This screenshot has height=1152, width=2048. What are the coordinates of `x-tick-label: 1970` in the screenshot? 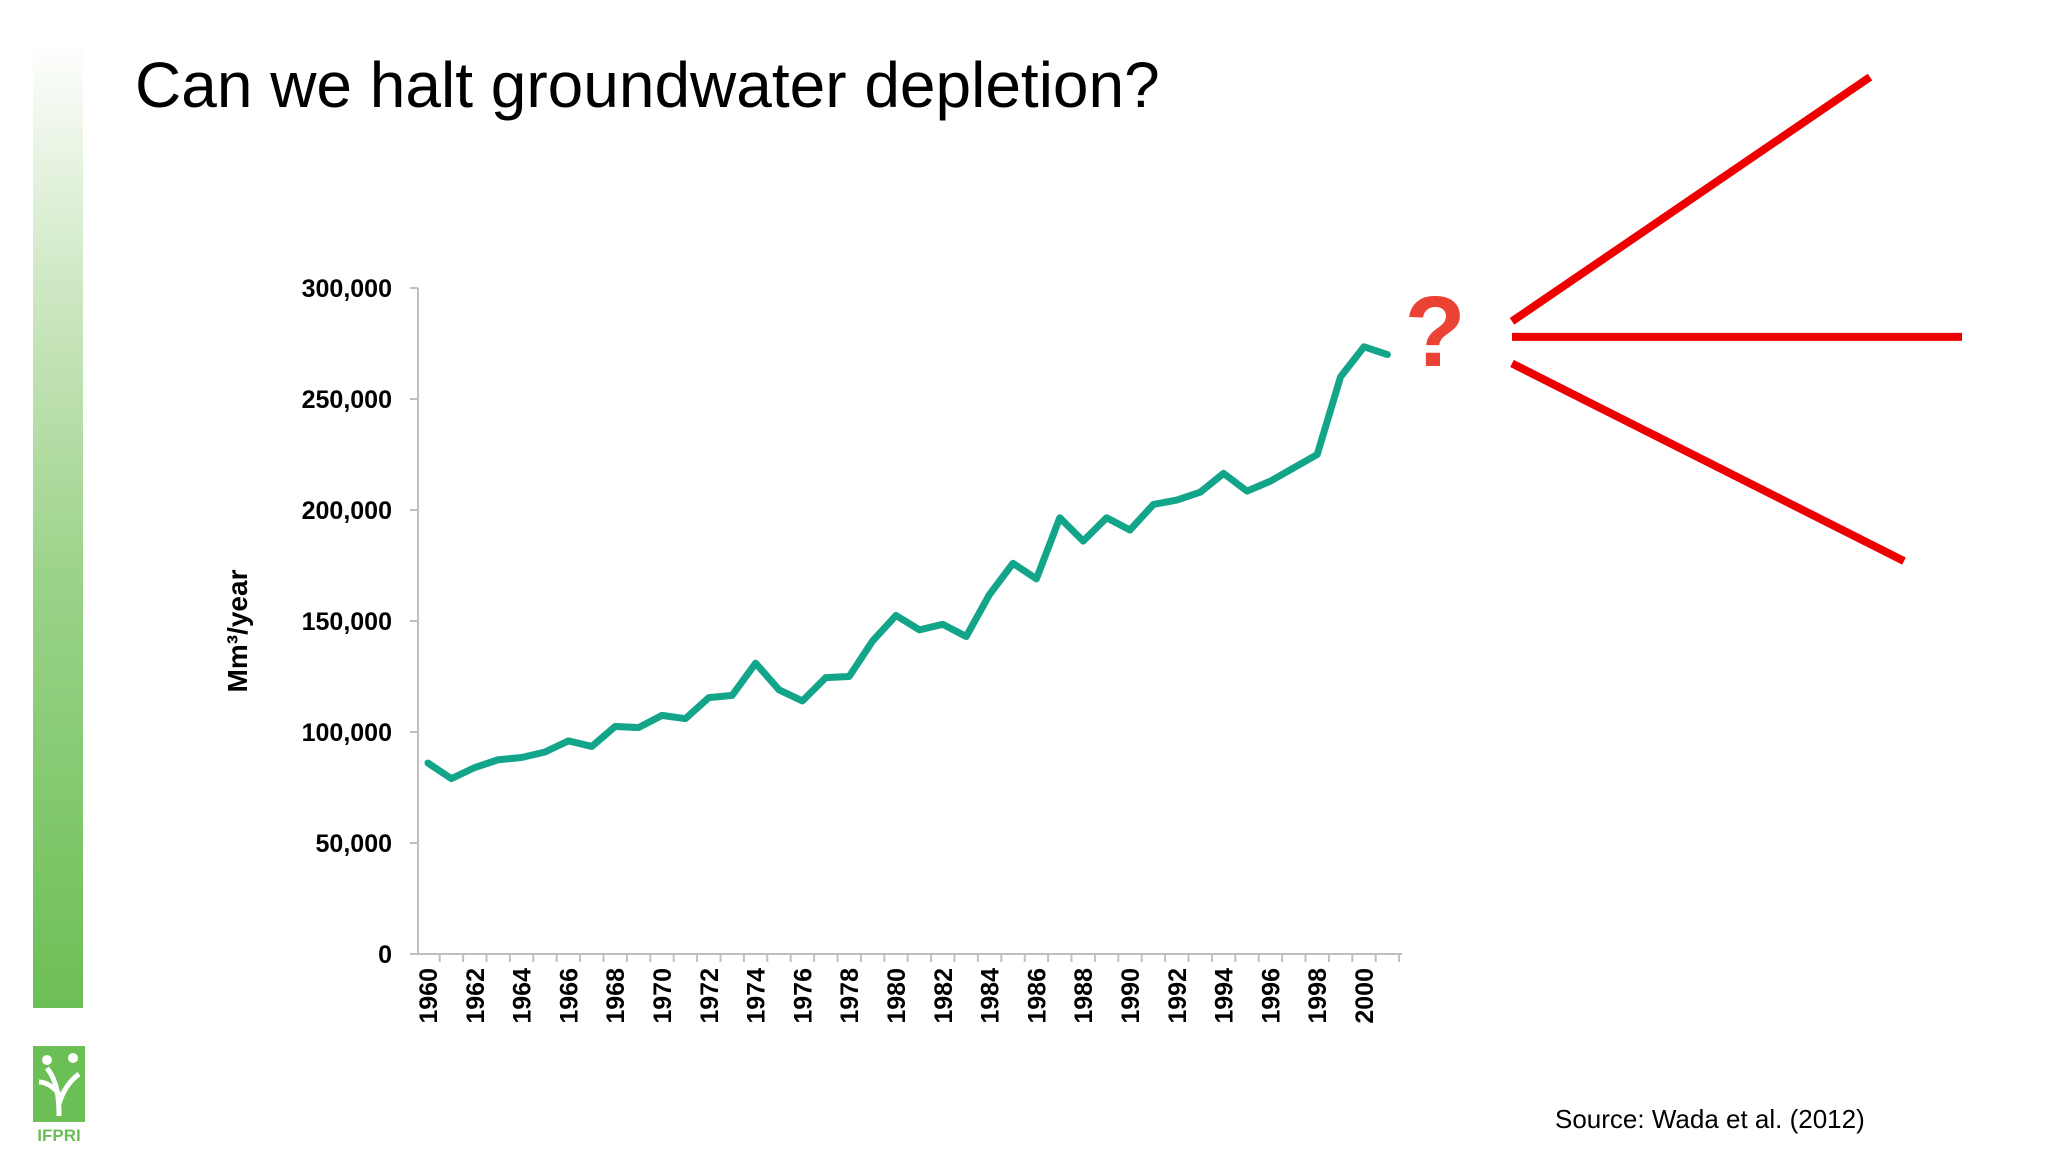 It's located at (663, 996).